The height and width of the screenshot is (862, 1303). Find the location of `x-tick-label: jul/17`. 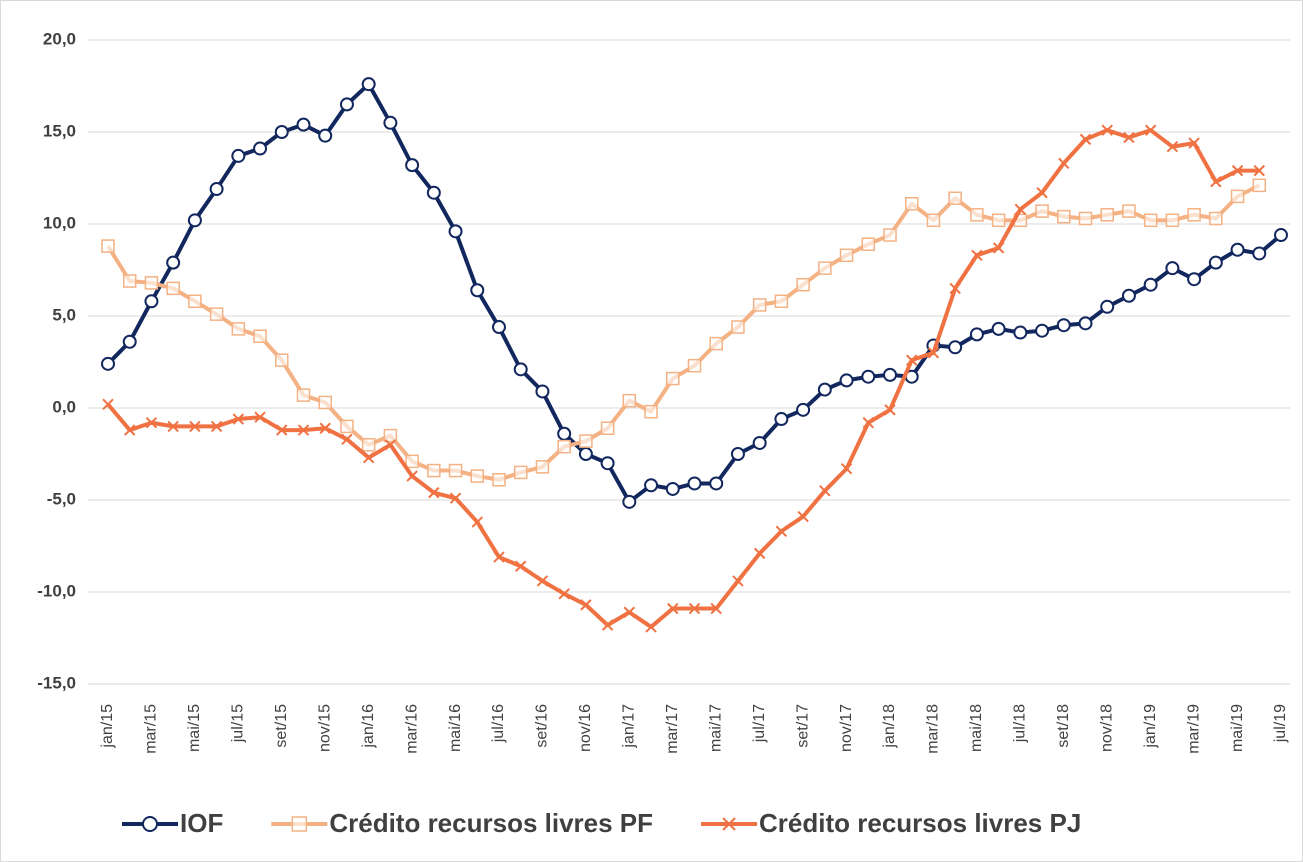

x-tick-label: jul/17 is located at coordinates (759, 723).